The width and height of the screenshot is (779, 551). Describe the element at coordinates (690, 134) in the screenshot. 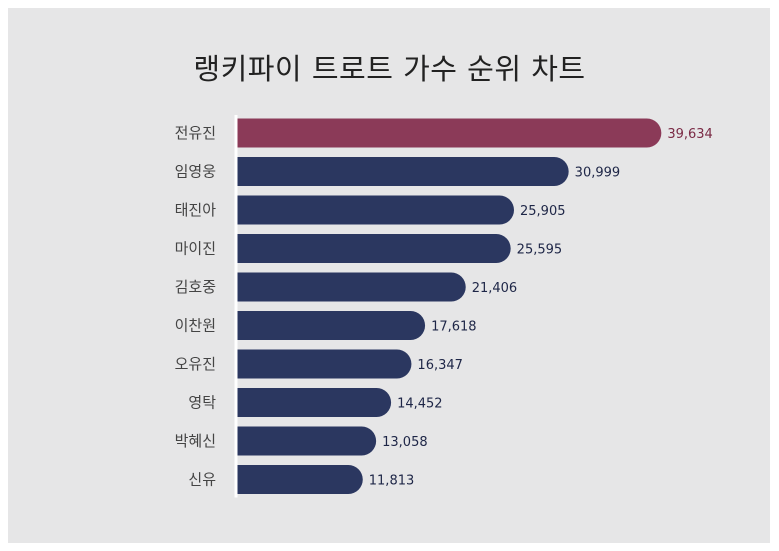

I see `value-label: 39,634` at that location.